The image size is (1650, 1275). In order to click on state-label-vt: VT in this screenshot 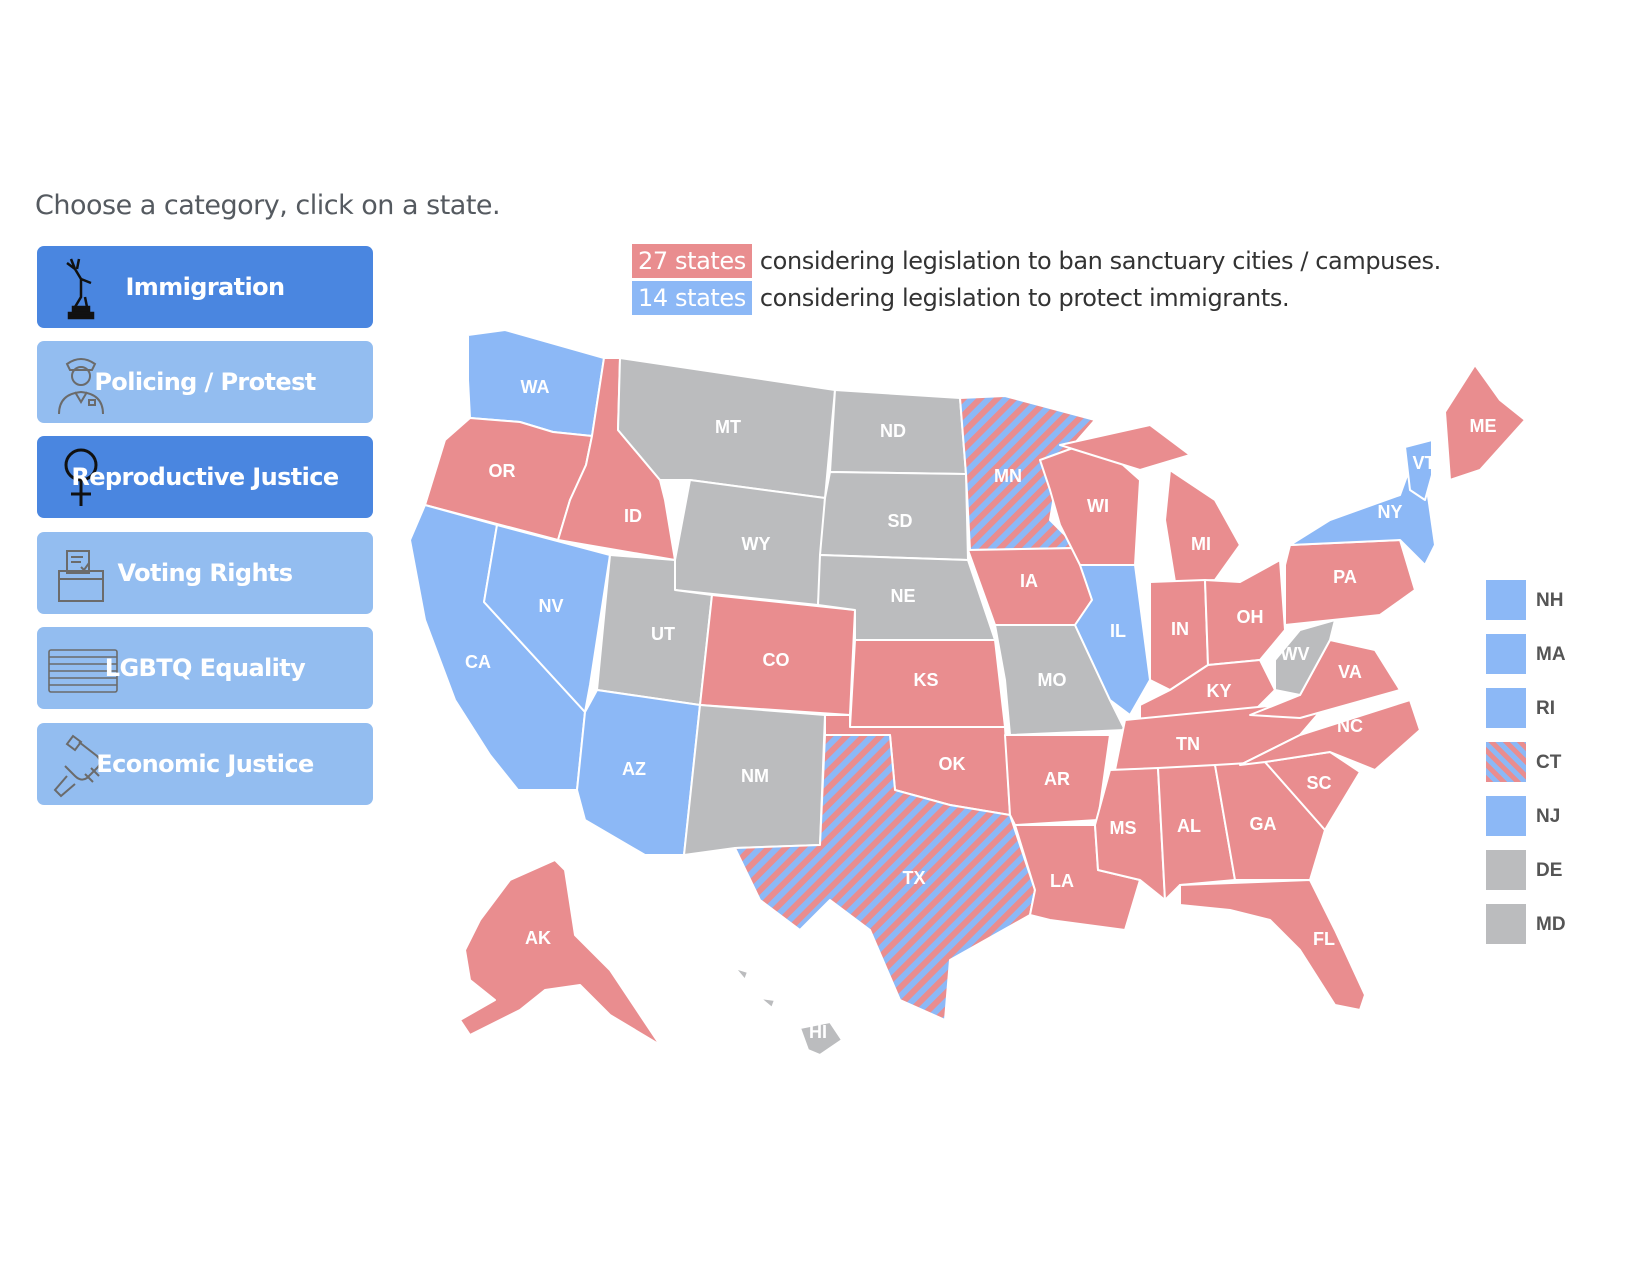, I will do `click(1423, 463)`.